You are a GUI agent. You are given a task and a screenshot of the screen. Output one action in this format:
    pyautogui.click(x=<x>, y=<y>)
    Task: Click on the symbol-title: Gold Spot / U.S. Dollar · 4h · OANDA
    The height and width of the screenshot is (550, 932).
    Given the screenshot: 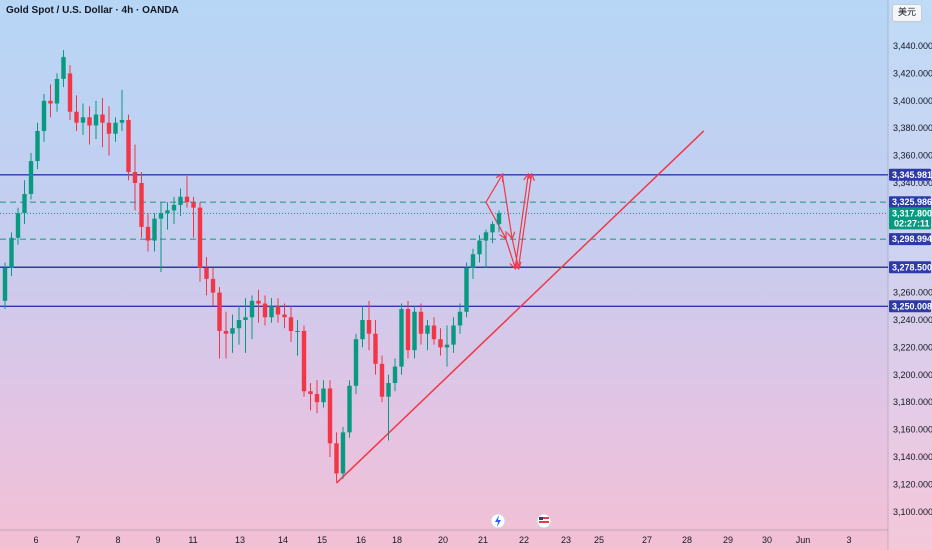 What is the action you would take?
    pyautogui.click(x=92, y=10)
    